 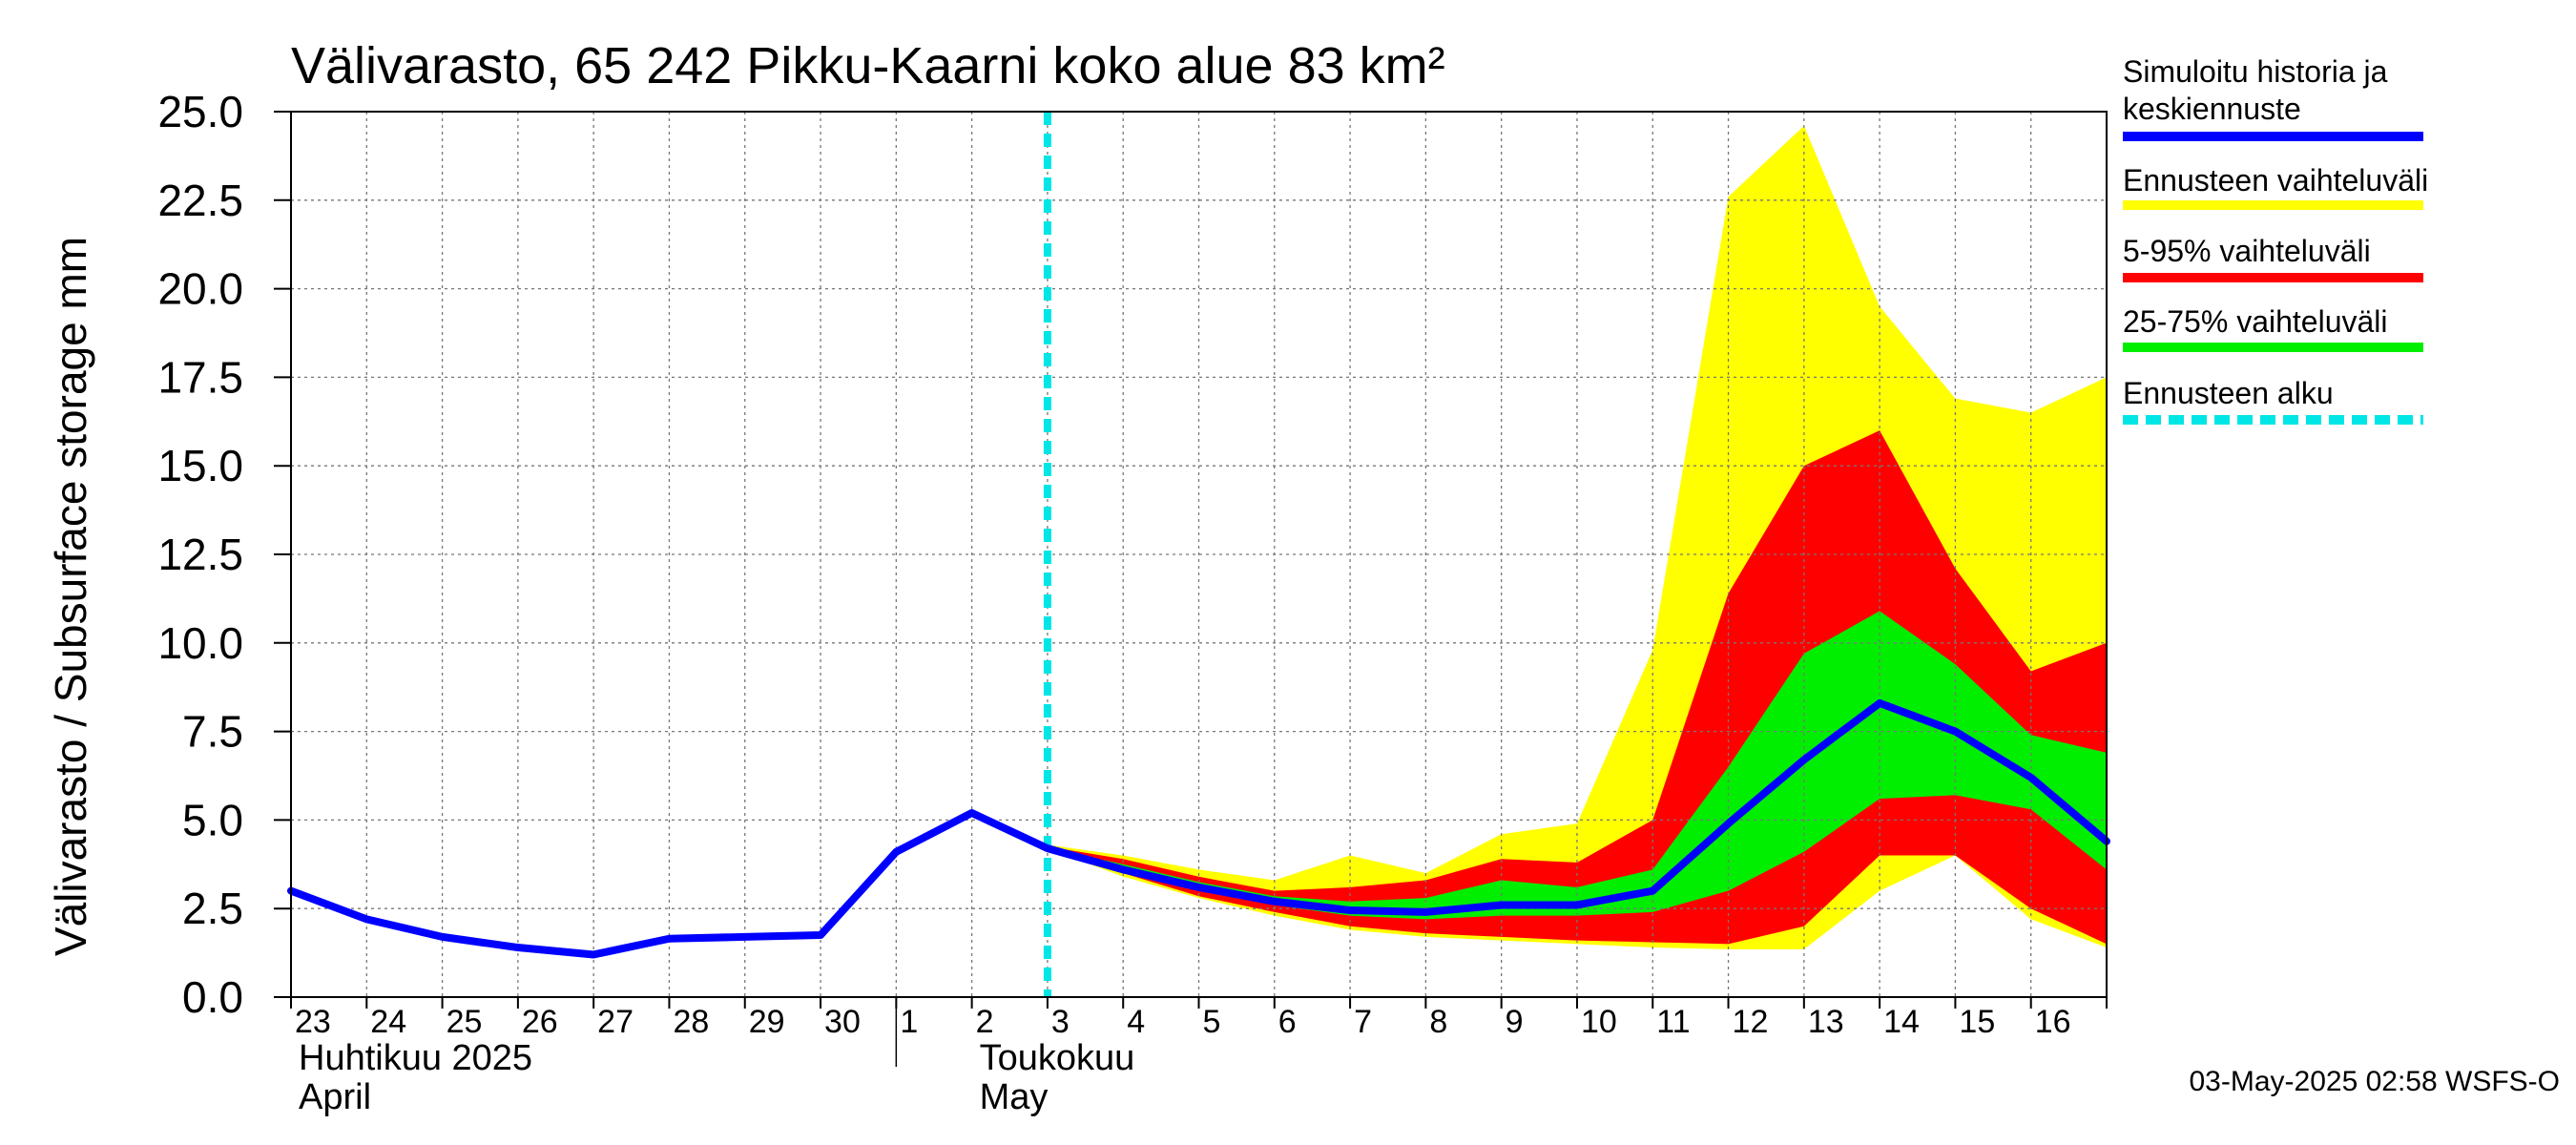 I want to click on x-tick-label: 13, so click(x=1826, y=1022).